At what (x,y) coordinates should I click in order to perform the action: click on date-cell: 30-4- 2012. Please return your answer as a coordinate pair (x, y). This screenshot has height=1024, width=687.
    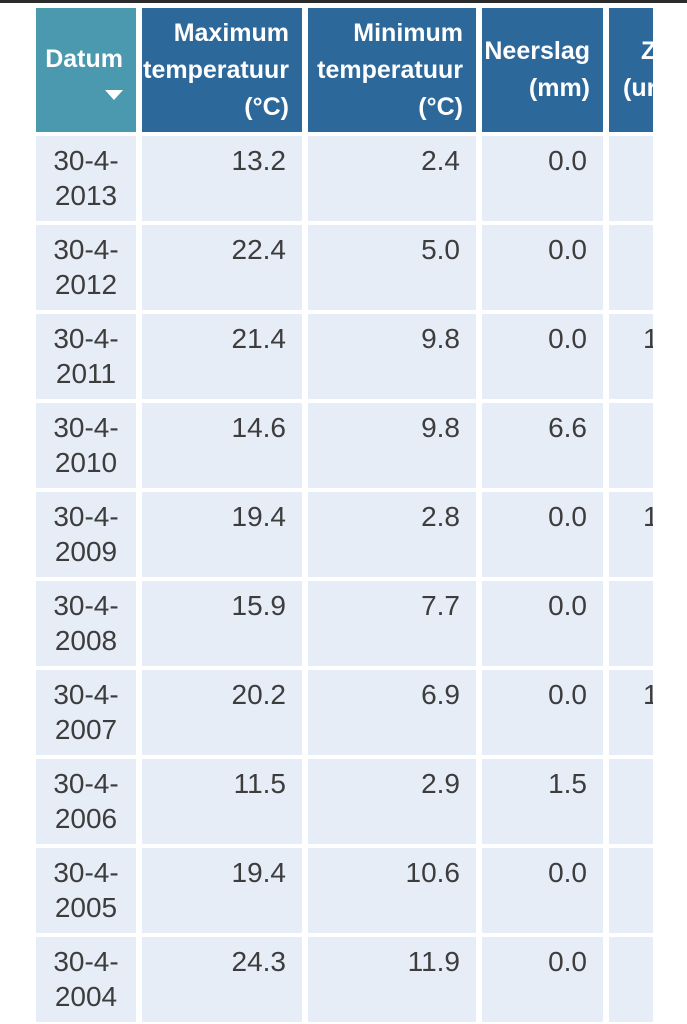
    Looking at the image, I should click on (86, 267).